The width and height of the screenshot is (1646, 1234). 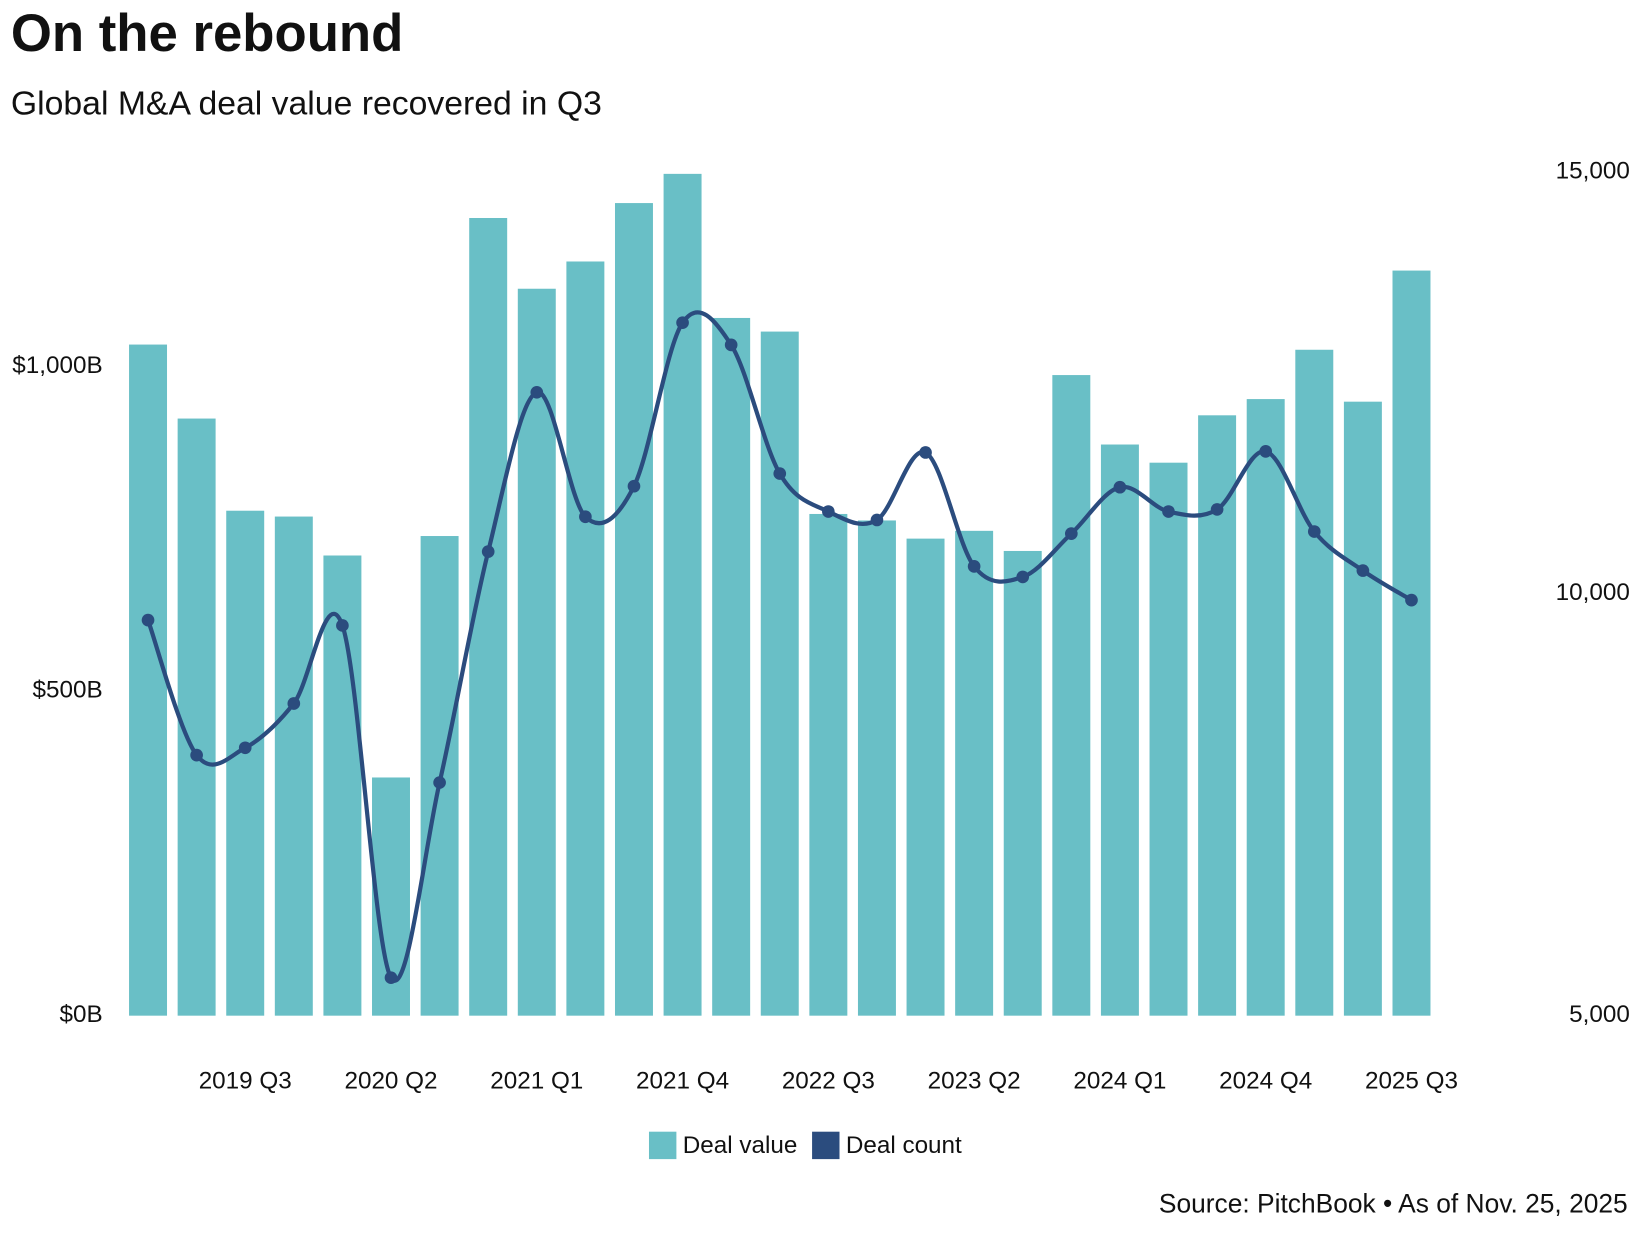 What do you see at coordinates (306, 103) in the screenshot?
I see `chart-subtitle: Global M&A deal value recovered in Q3` at bounding box center [306, 103].